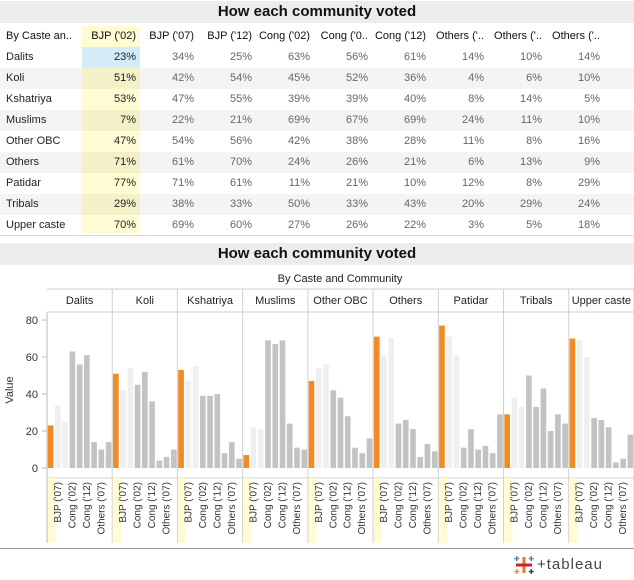  Describe the element at coordinates (298, 78) in the screenshot. I see `table-cell: 45%` at that location.